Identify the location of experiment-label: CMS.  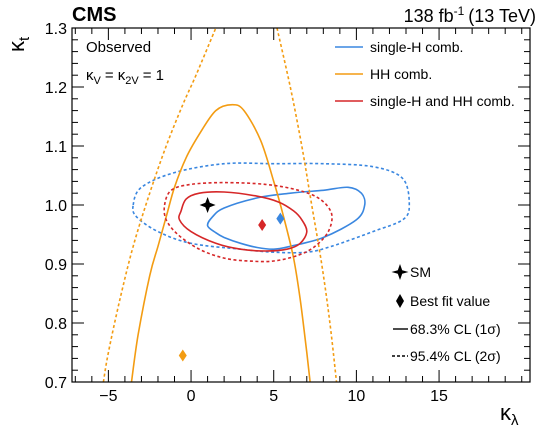
(94, 15).